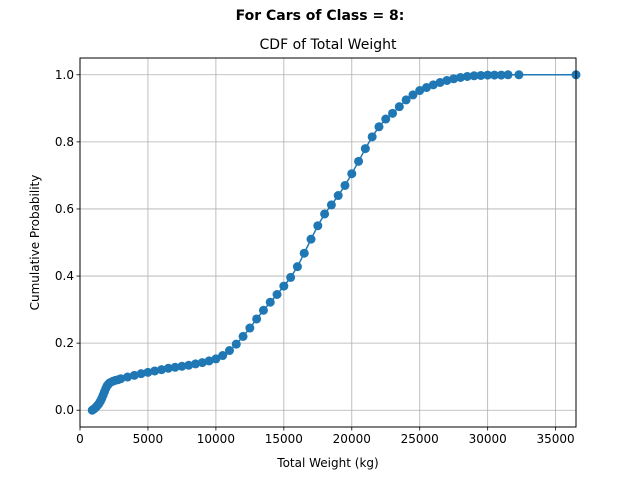  What do you see at coordinates (320, 16) in the screenshot?
I see `figure-suptitle: For Cars of Class = 8:` at bounding box center [320, 16].